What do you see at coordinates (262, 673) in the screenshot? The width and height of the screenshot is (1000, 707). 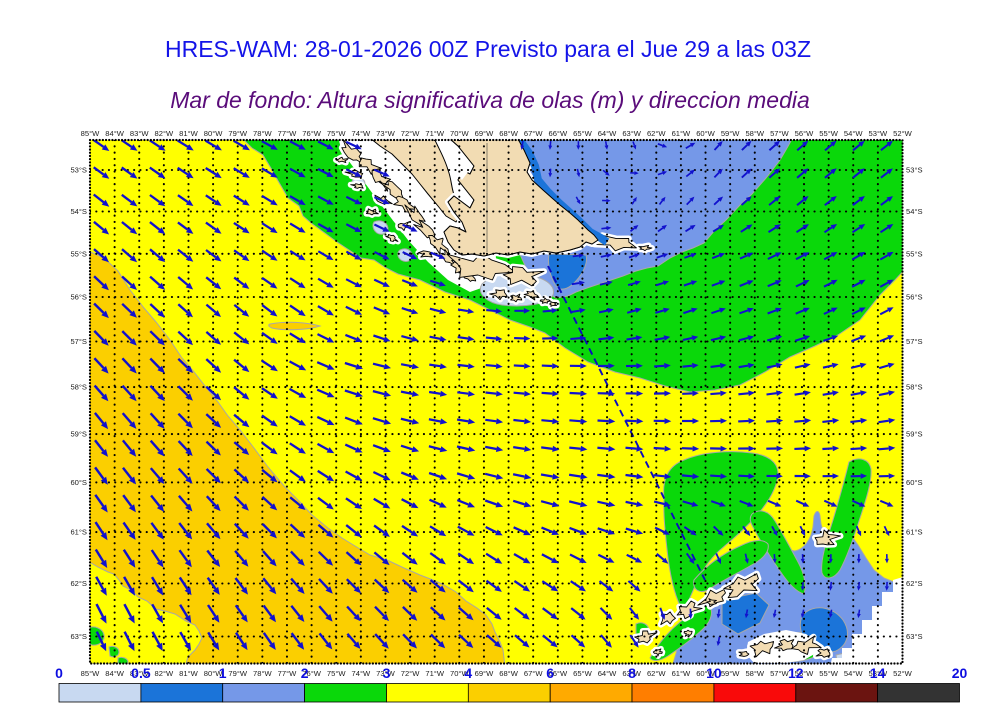 I see `lon-label-bottom: 78°W` at bounding box center [262, 673].